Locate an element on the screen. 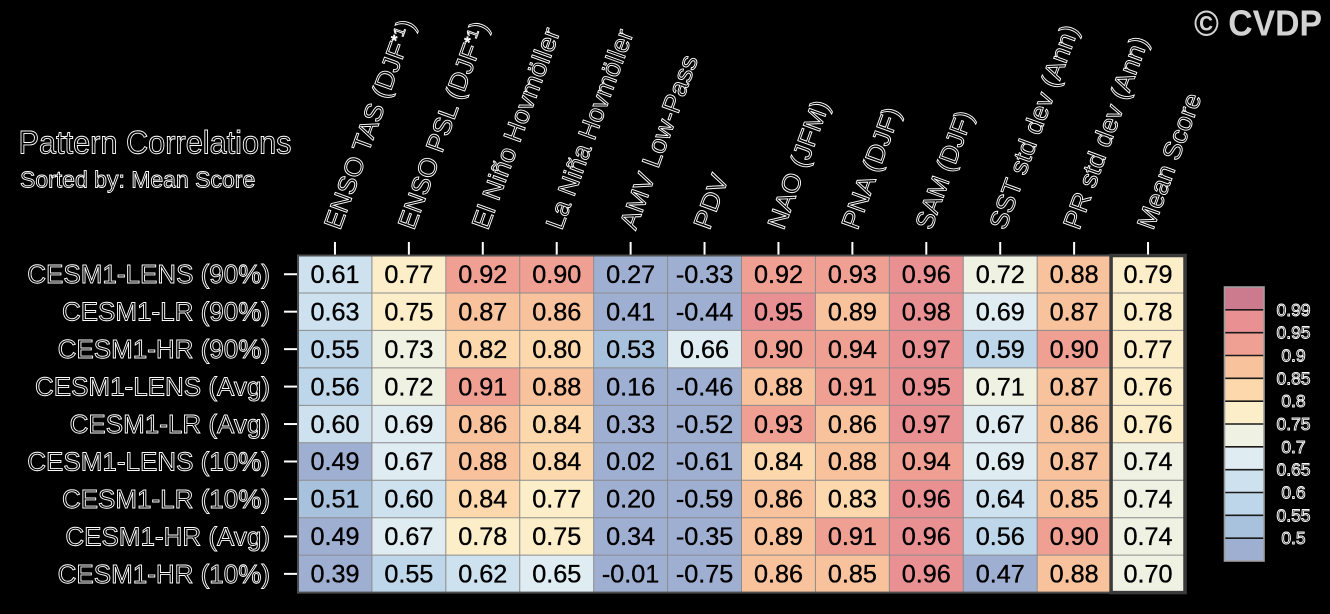  svg-text: 0.47 is located at coordinates (1000, 575).